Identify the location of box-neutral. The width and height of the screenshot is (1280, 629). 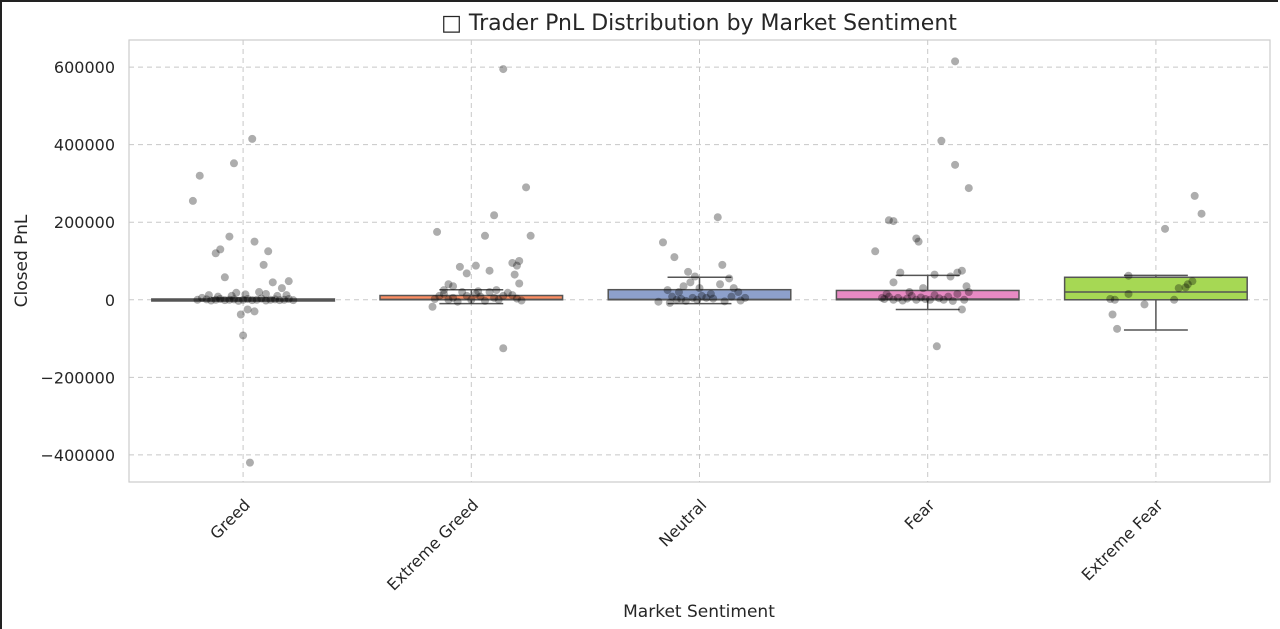
(699, 290).